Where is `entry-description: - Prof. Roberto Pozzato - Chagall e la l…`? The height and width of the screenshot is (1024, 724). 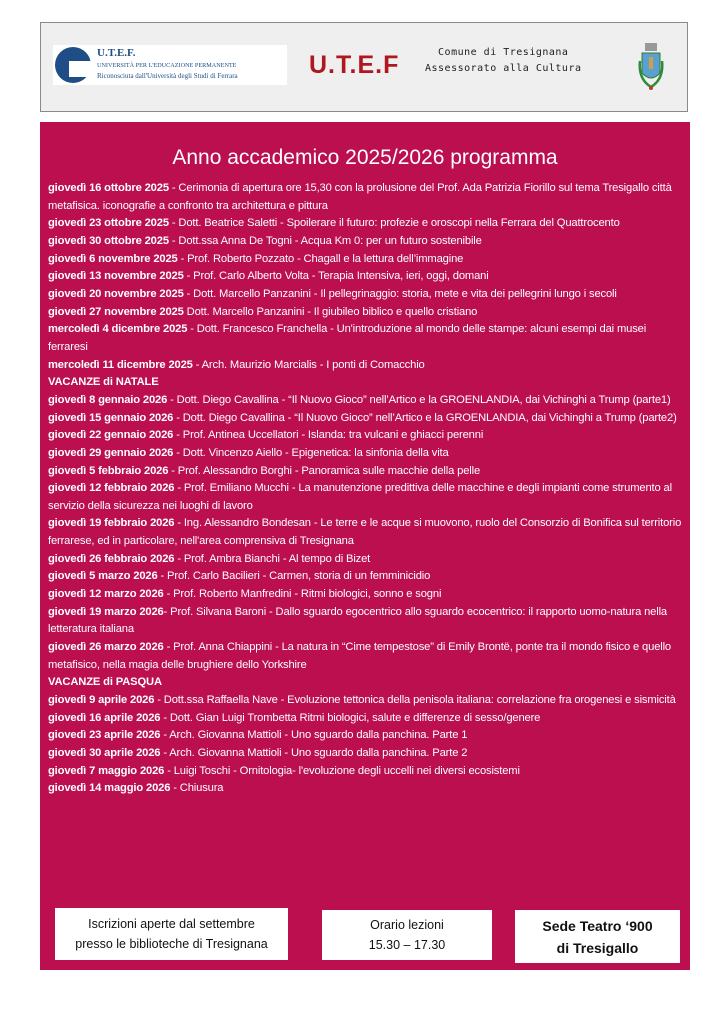
entry-description: - Prof. Roberto Pozzato - Chagall e la l… is located at coordinates (320, 258).